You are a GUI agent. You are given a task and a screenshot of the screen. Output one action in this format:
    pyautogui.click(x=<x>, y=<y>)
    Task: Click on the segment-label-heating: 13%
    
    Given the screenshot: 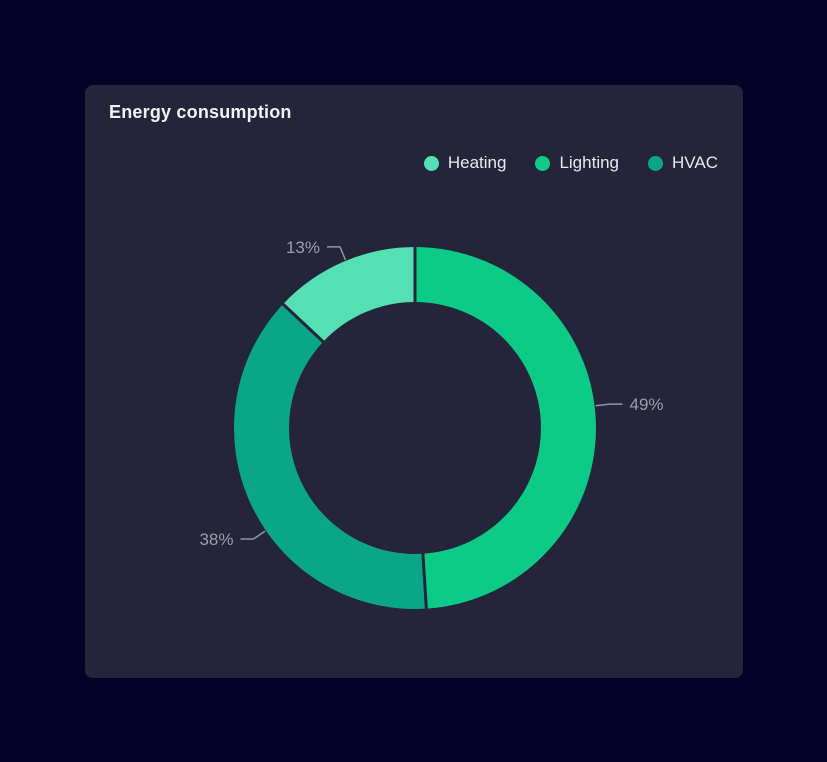 What is the action you would take?
    pyautogui.click(x=303, y=247)
    